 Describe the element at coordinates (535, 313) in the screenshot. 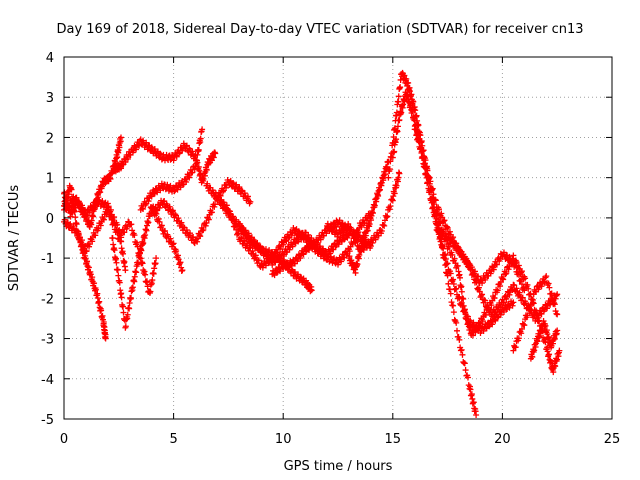

I see `series-sat-t` at that location.